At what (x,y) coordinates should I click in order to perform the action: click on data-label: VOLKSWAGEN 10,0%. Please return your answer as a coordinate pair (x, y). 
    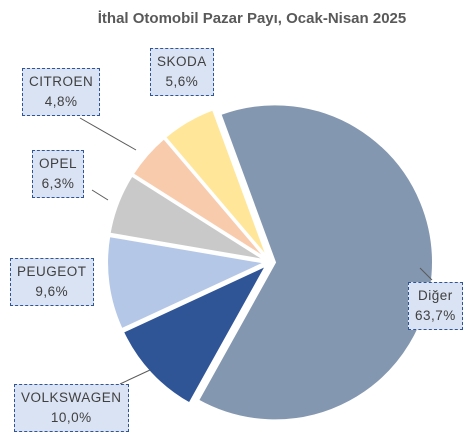
    Looking at the image, I should click on (71, 408).